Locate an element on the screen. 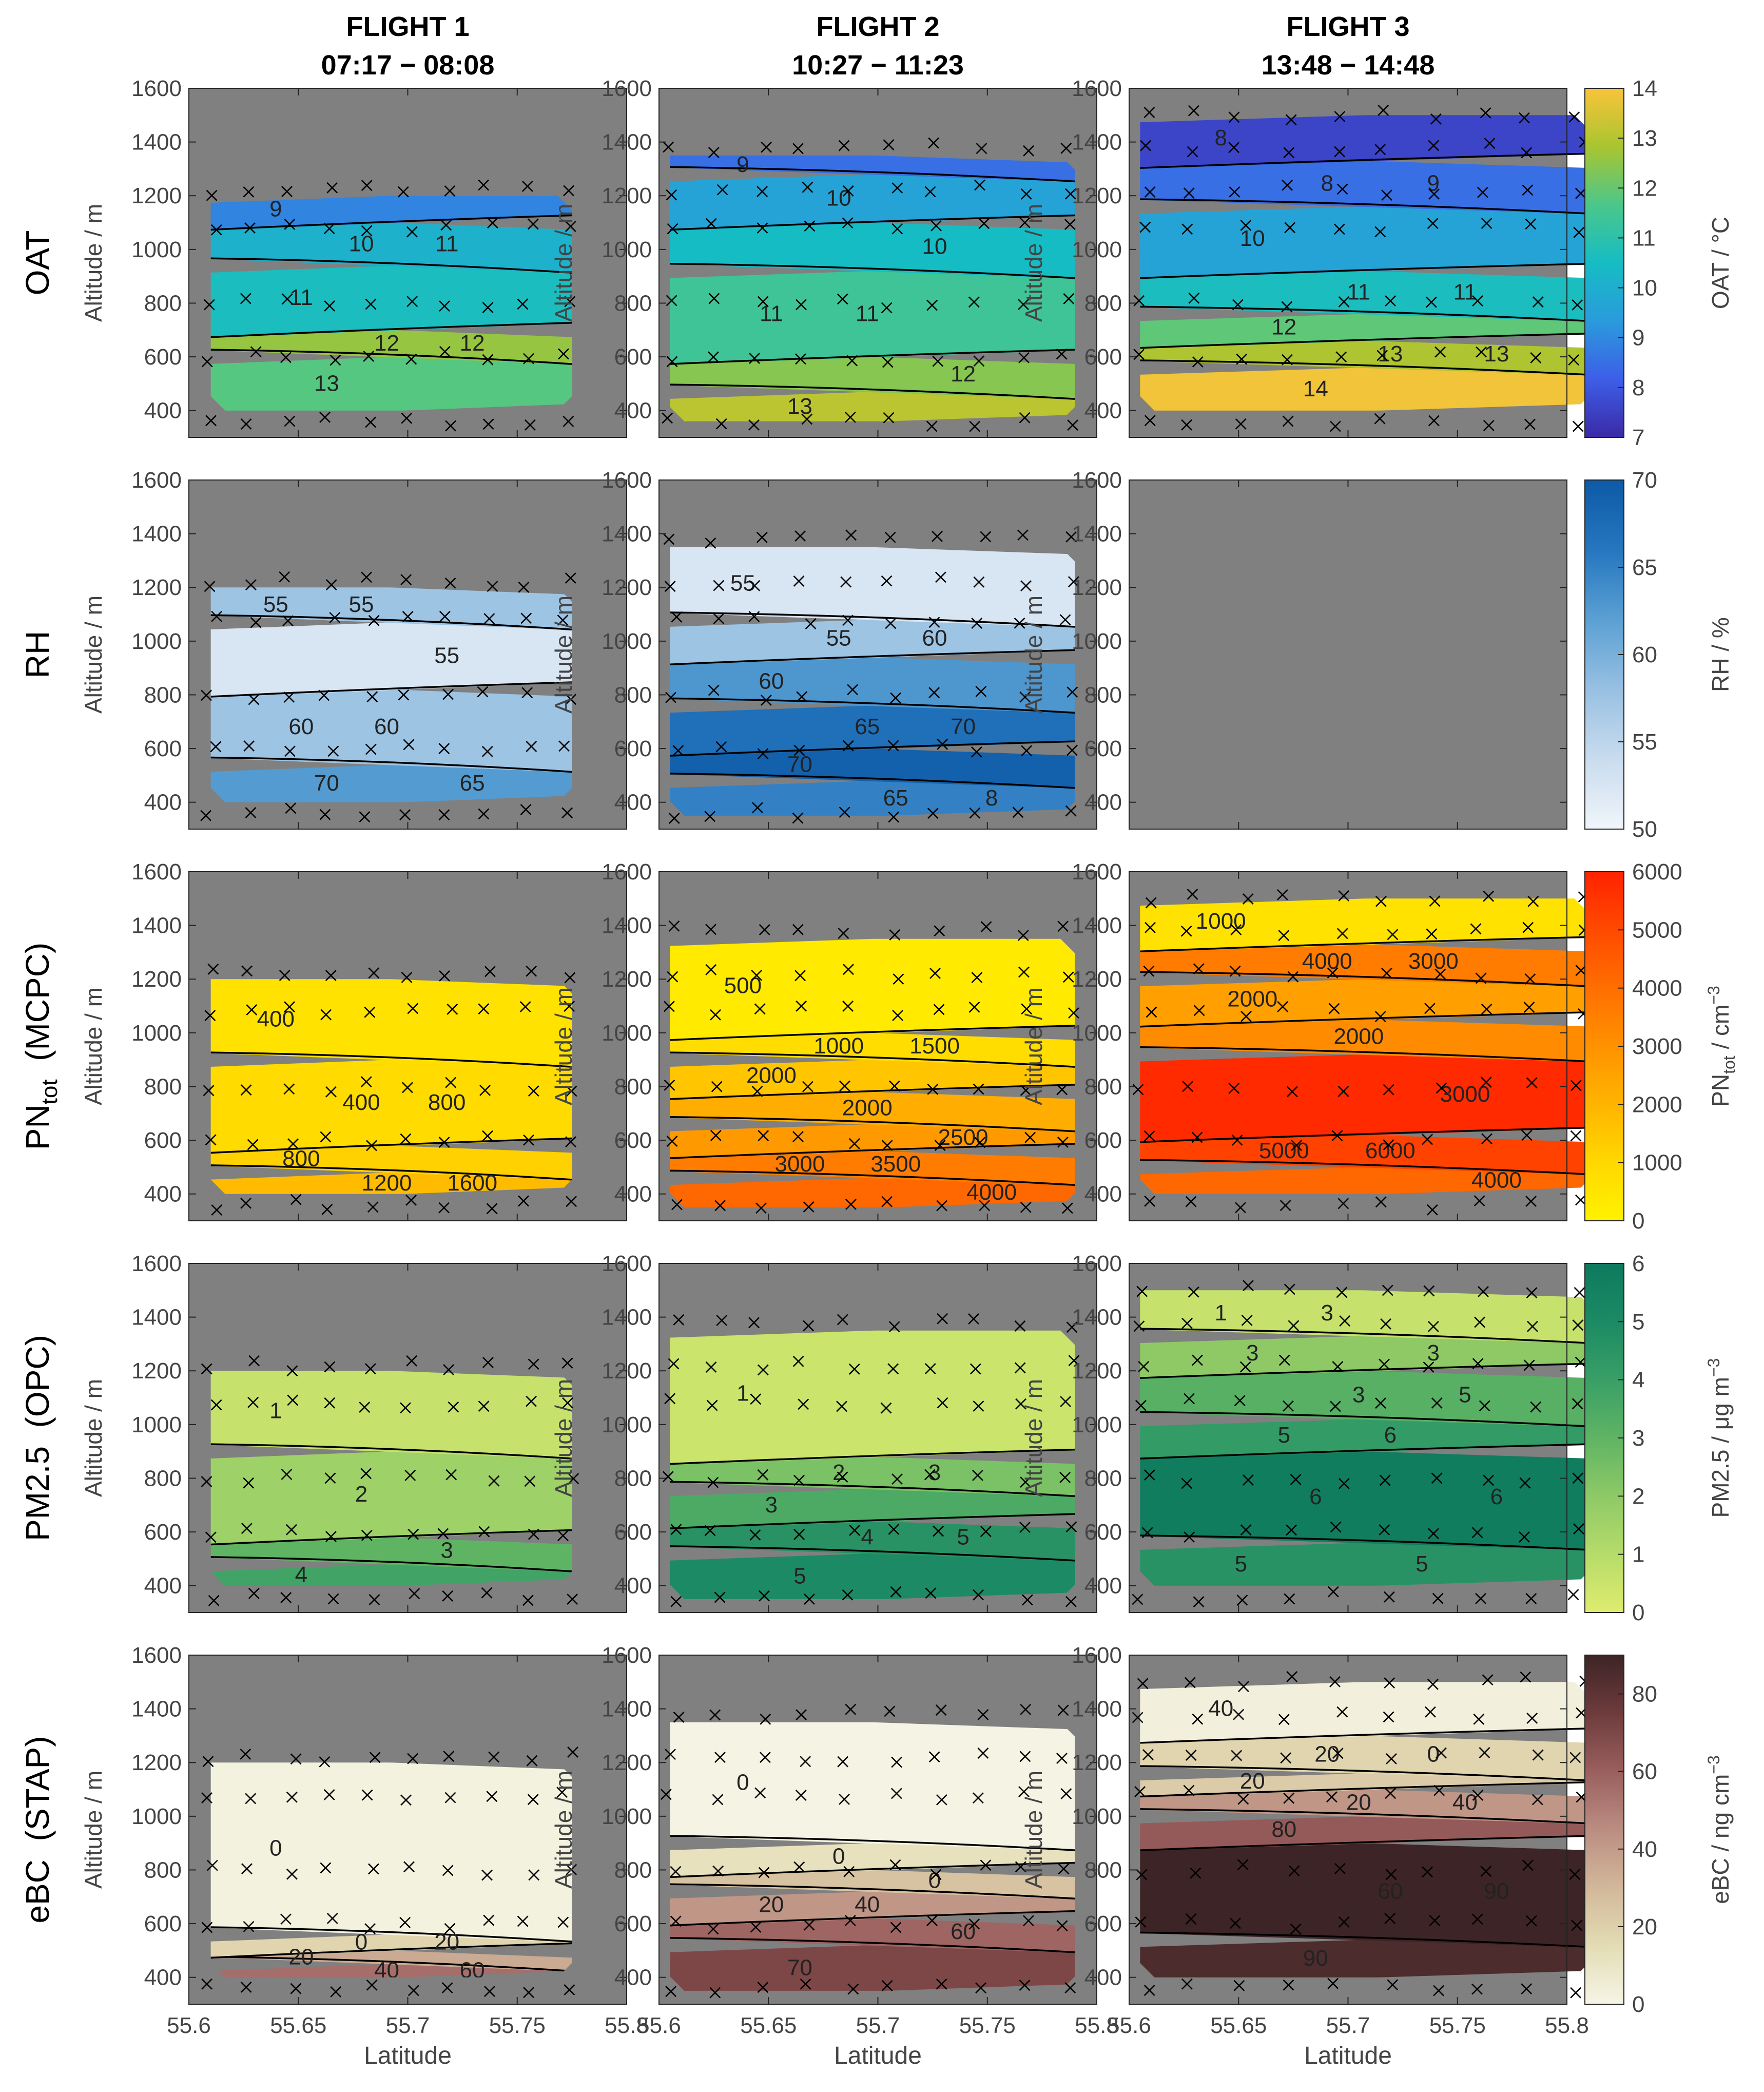 The image size is (1764, 2092). flight-title-3: FLIGHT 3 is located at coordinates (1349, 26).